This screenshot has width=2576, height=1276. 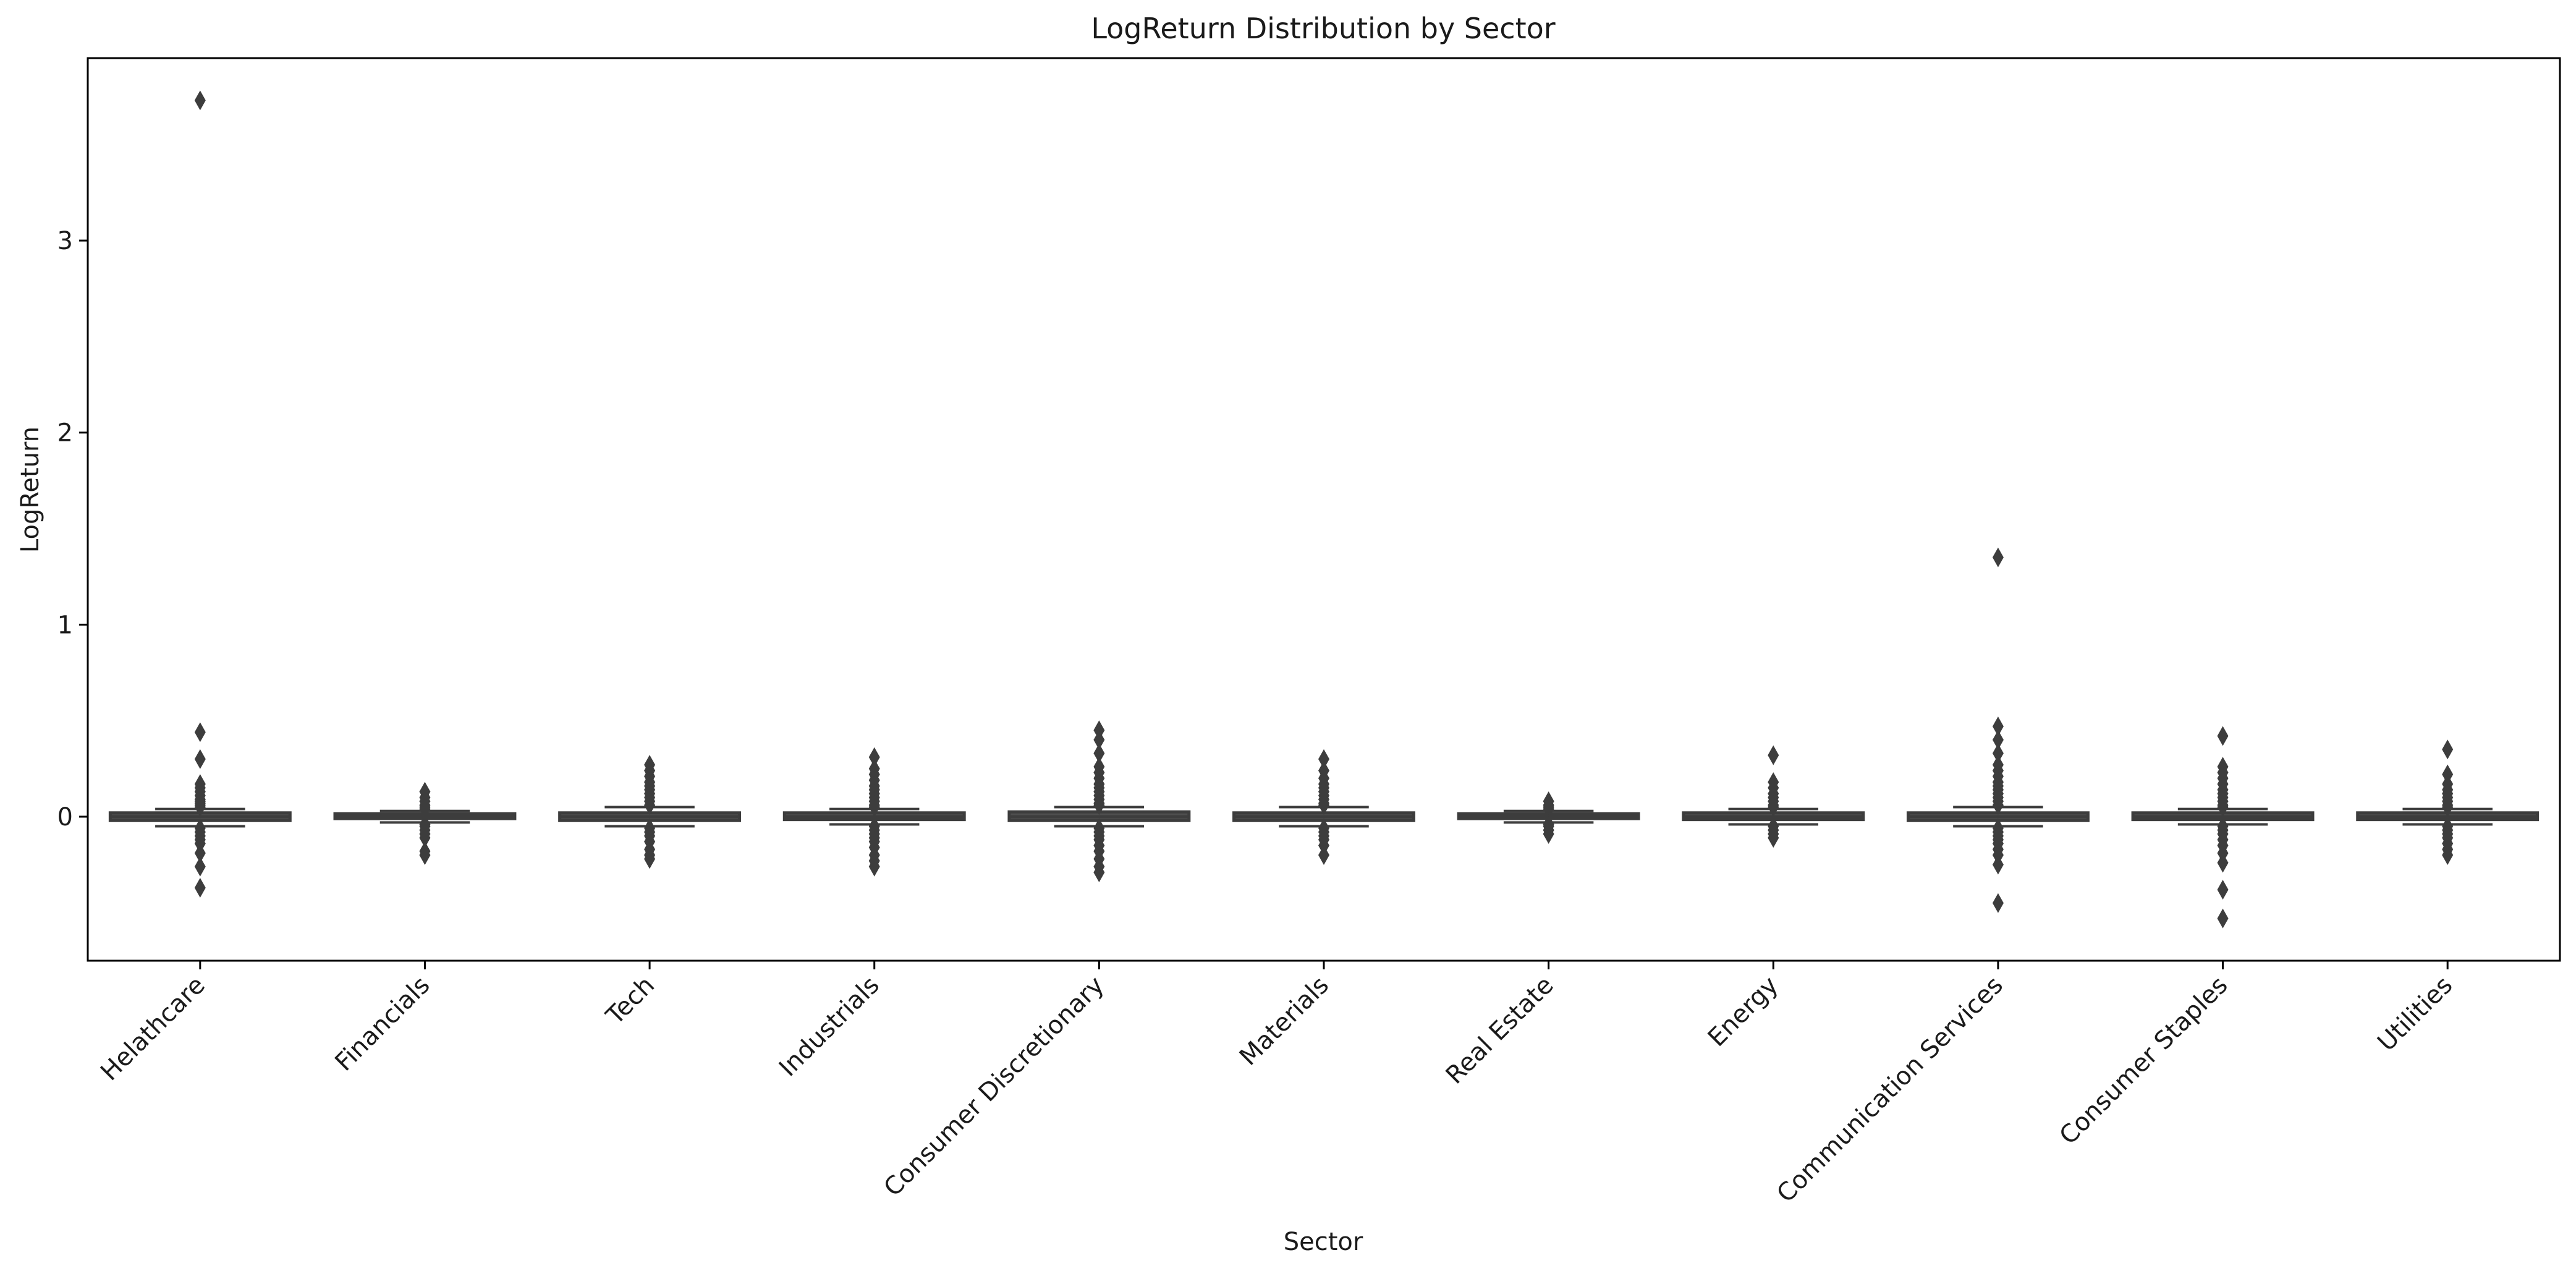 I want to click on y-tick-label: 2, so click(x=65, y=433).